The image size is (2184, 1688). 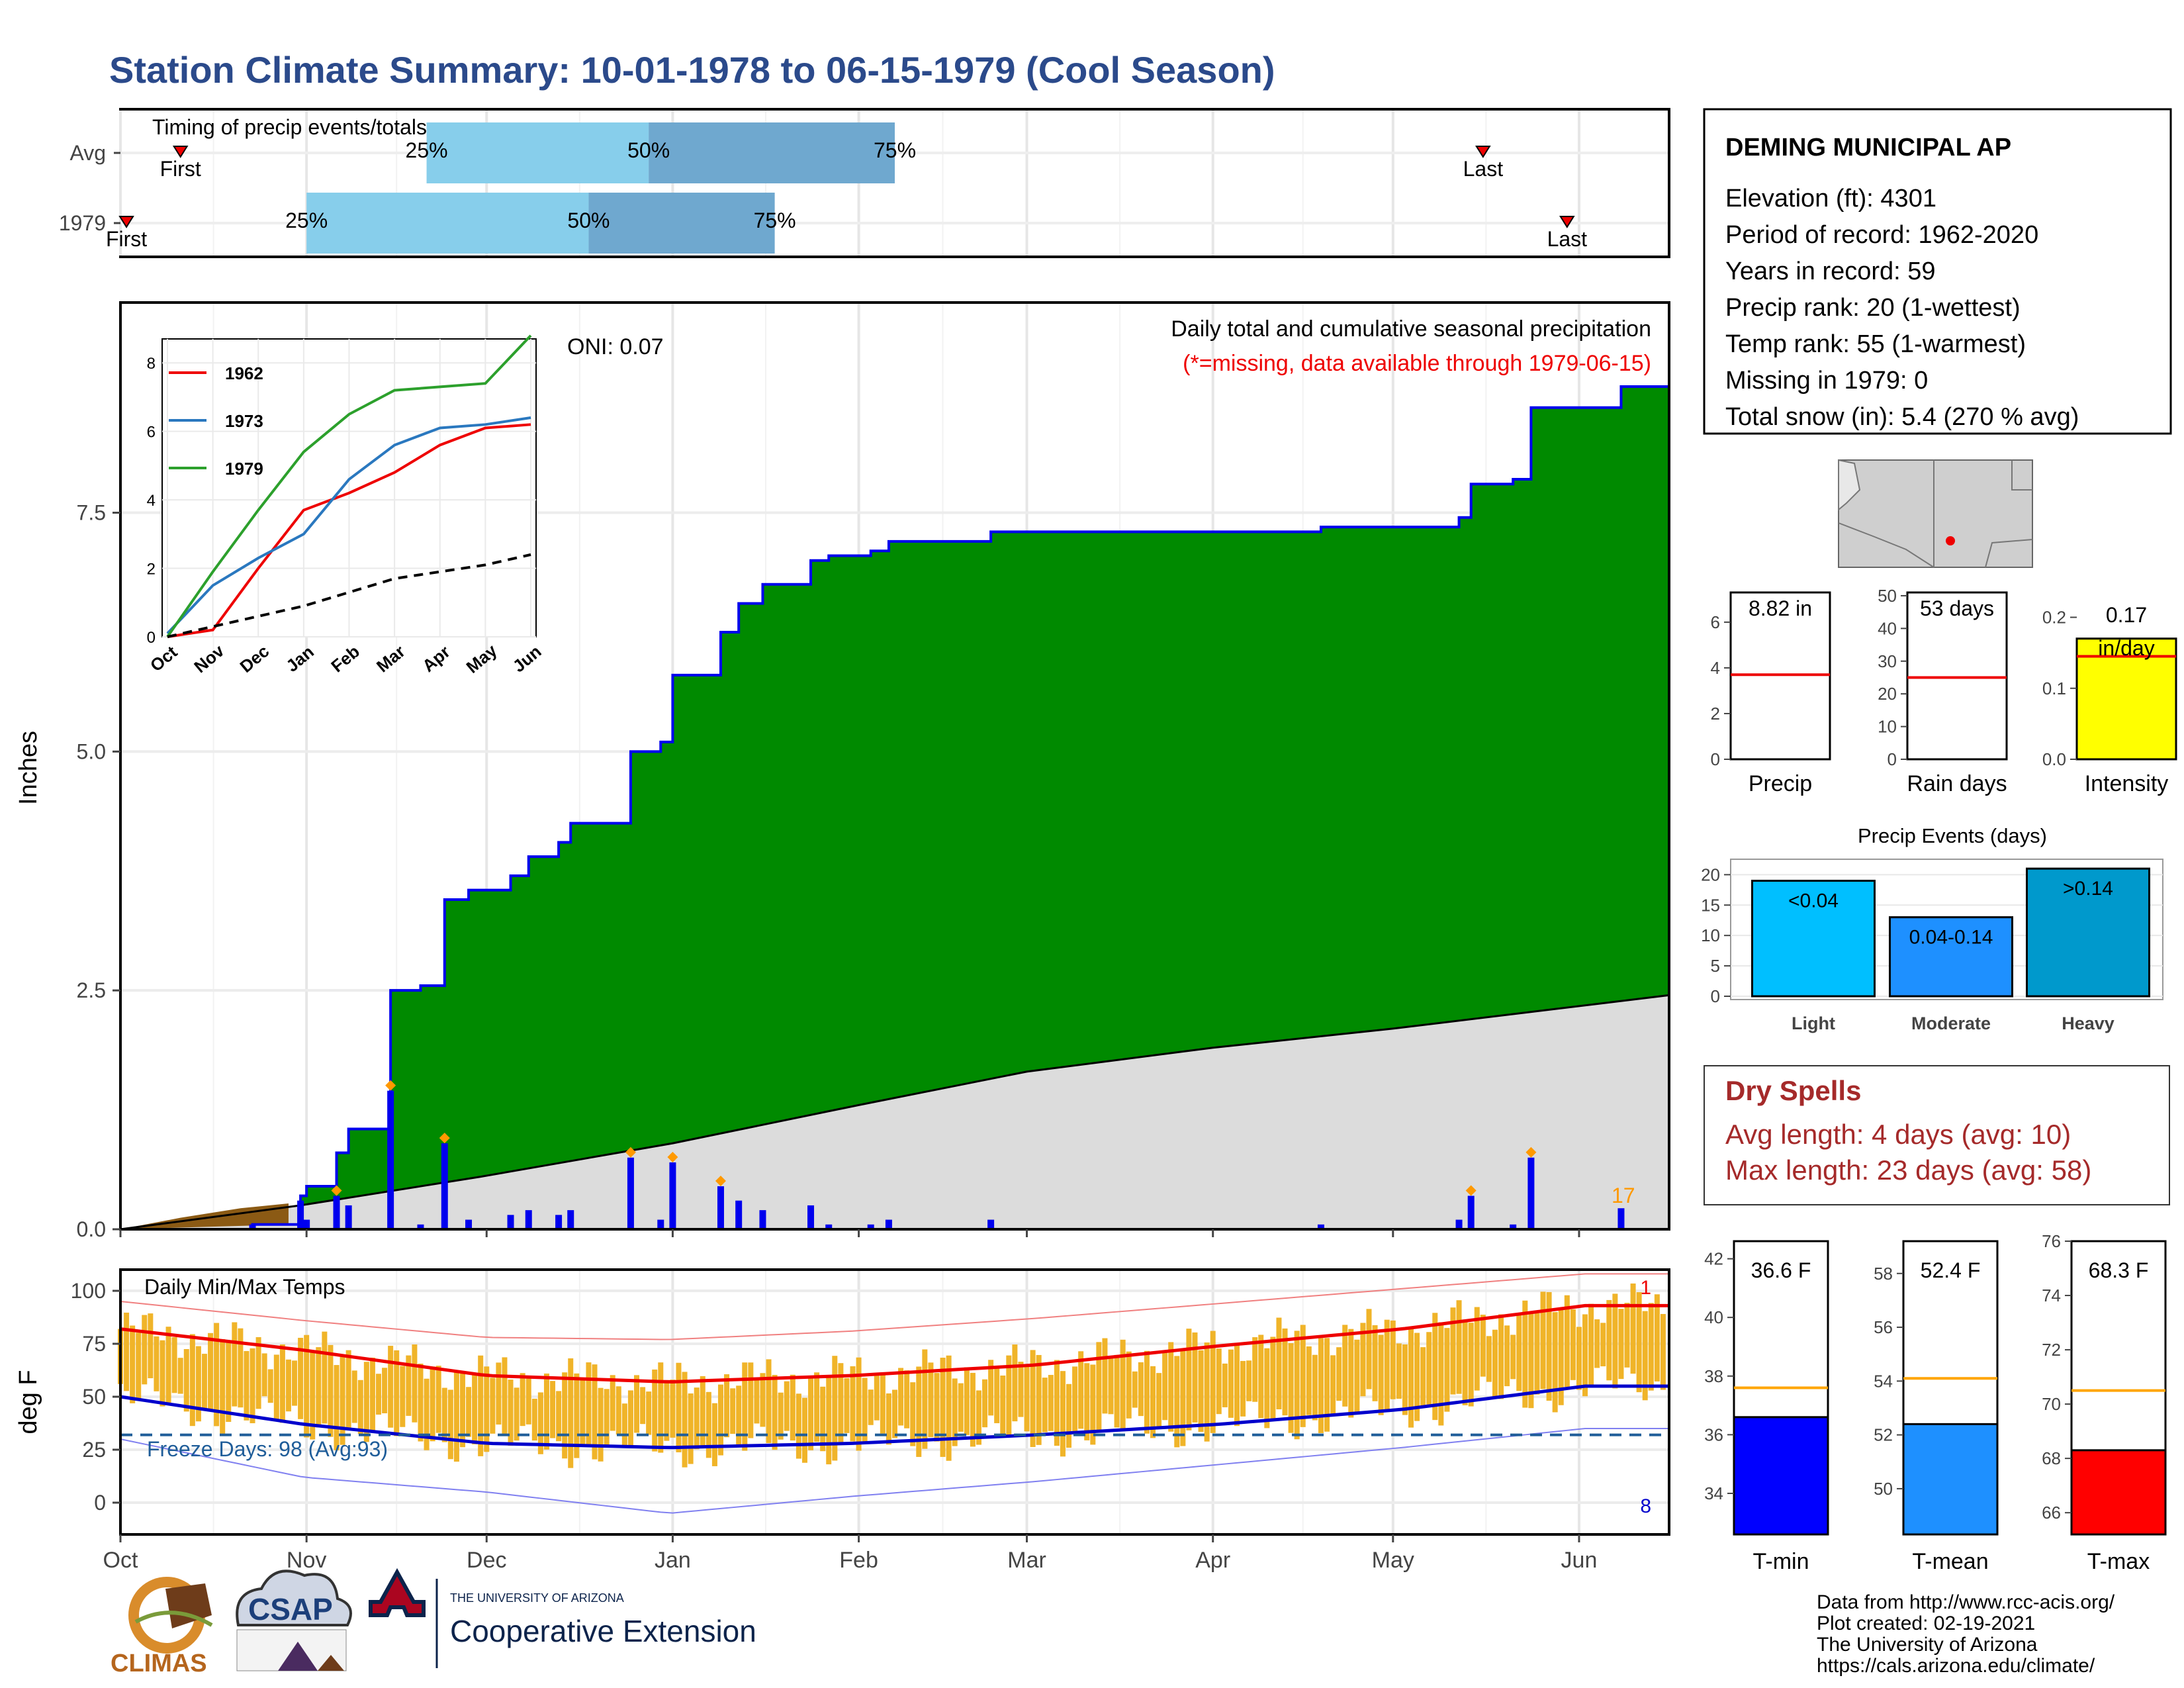 What do you see at coordinates (537, 1598) in the screenshot?
I see `ua-line1: THE UNIVERSITY OF ARIZONA` at bounding box center [537, 1598].